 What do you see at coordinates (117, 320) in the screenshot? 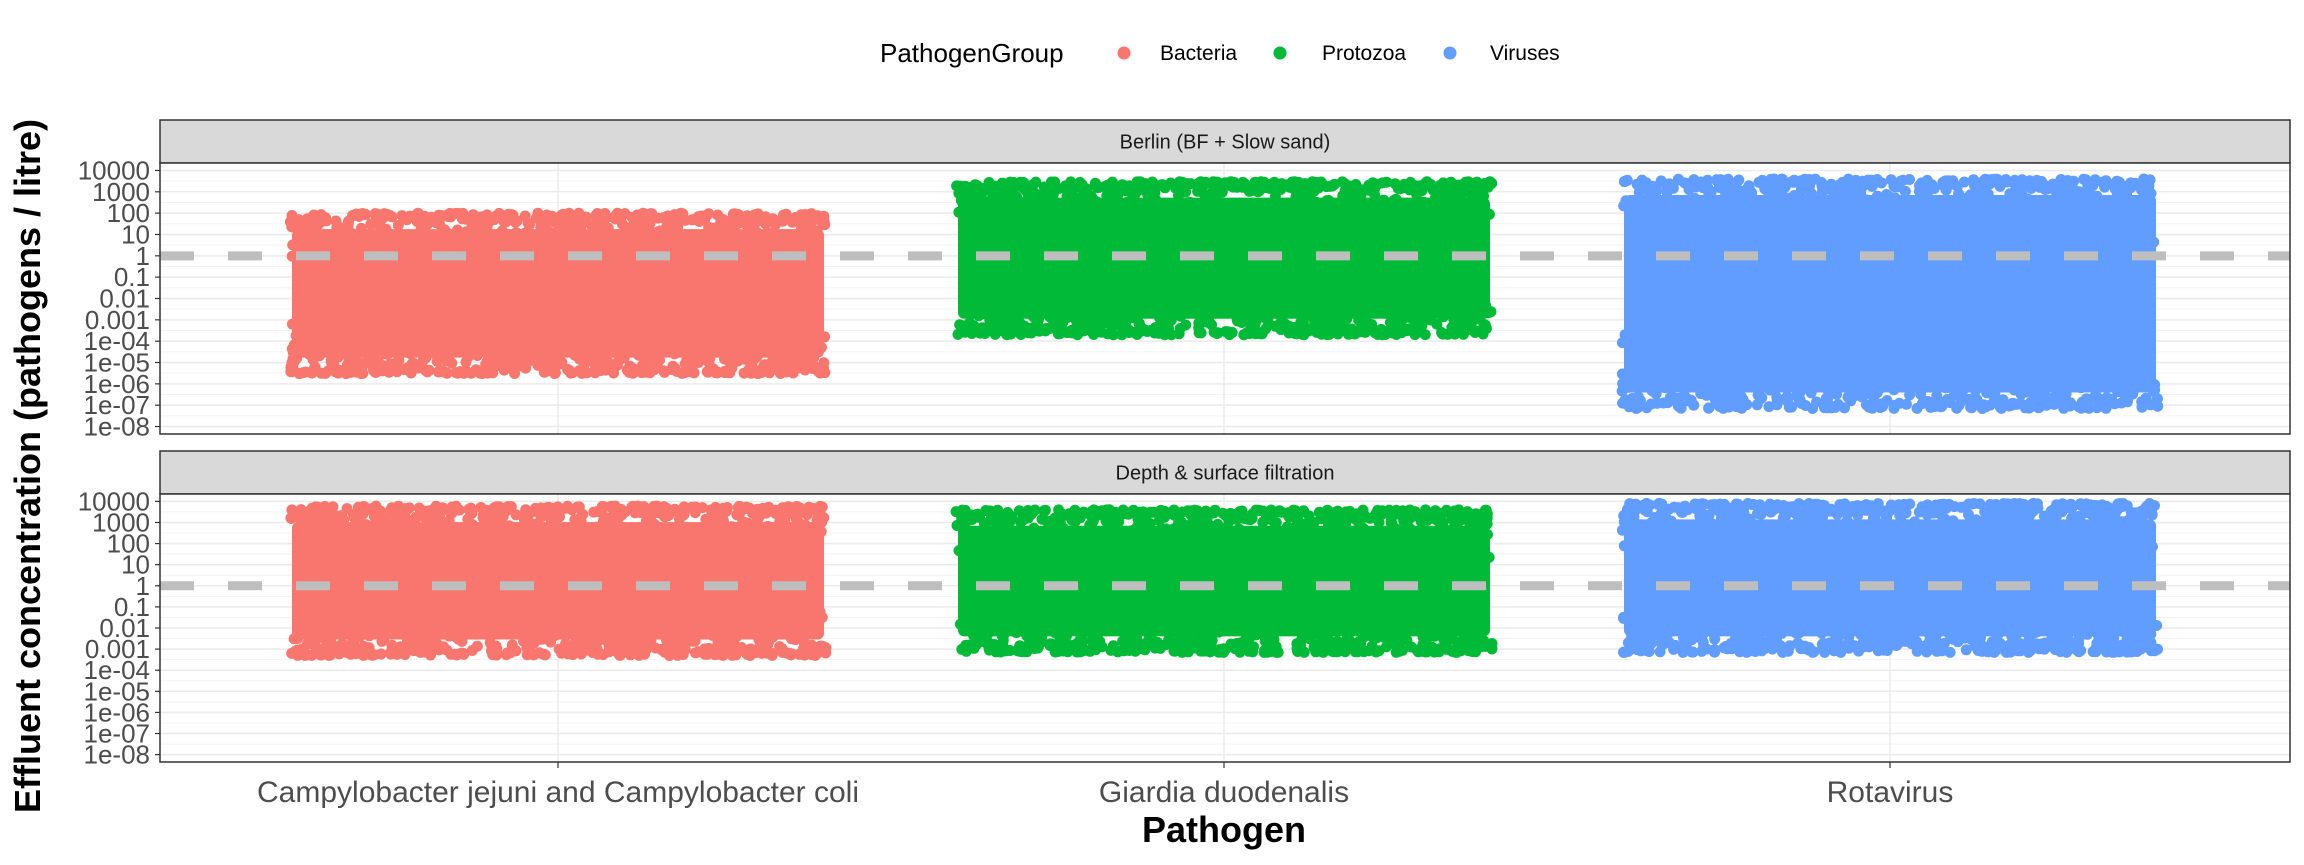
I see `y-tick-label: 0.001` at bounding box center [117, 320].